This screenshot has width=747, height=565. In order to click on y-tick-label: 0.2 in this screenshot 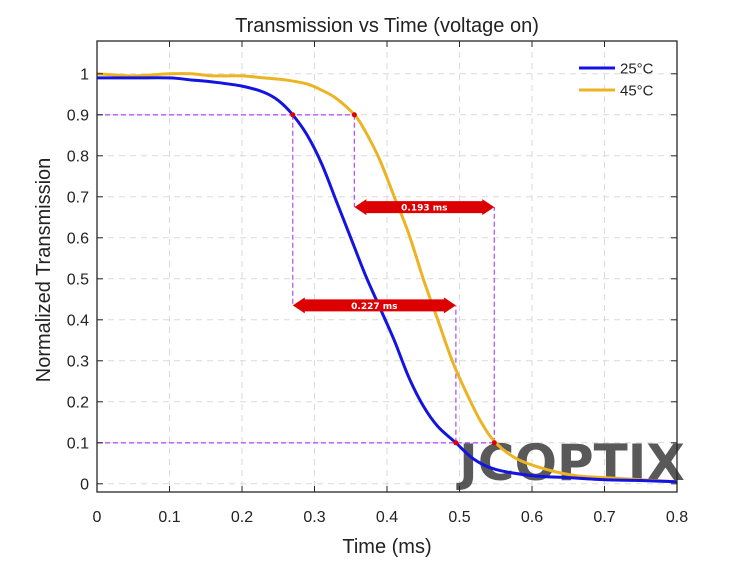, I will do `click(78, 402)`.